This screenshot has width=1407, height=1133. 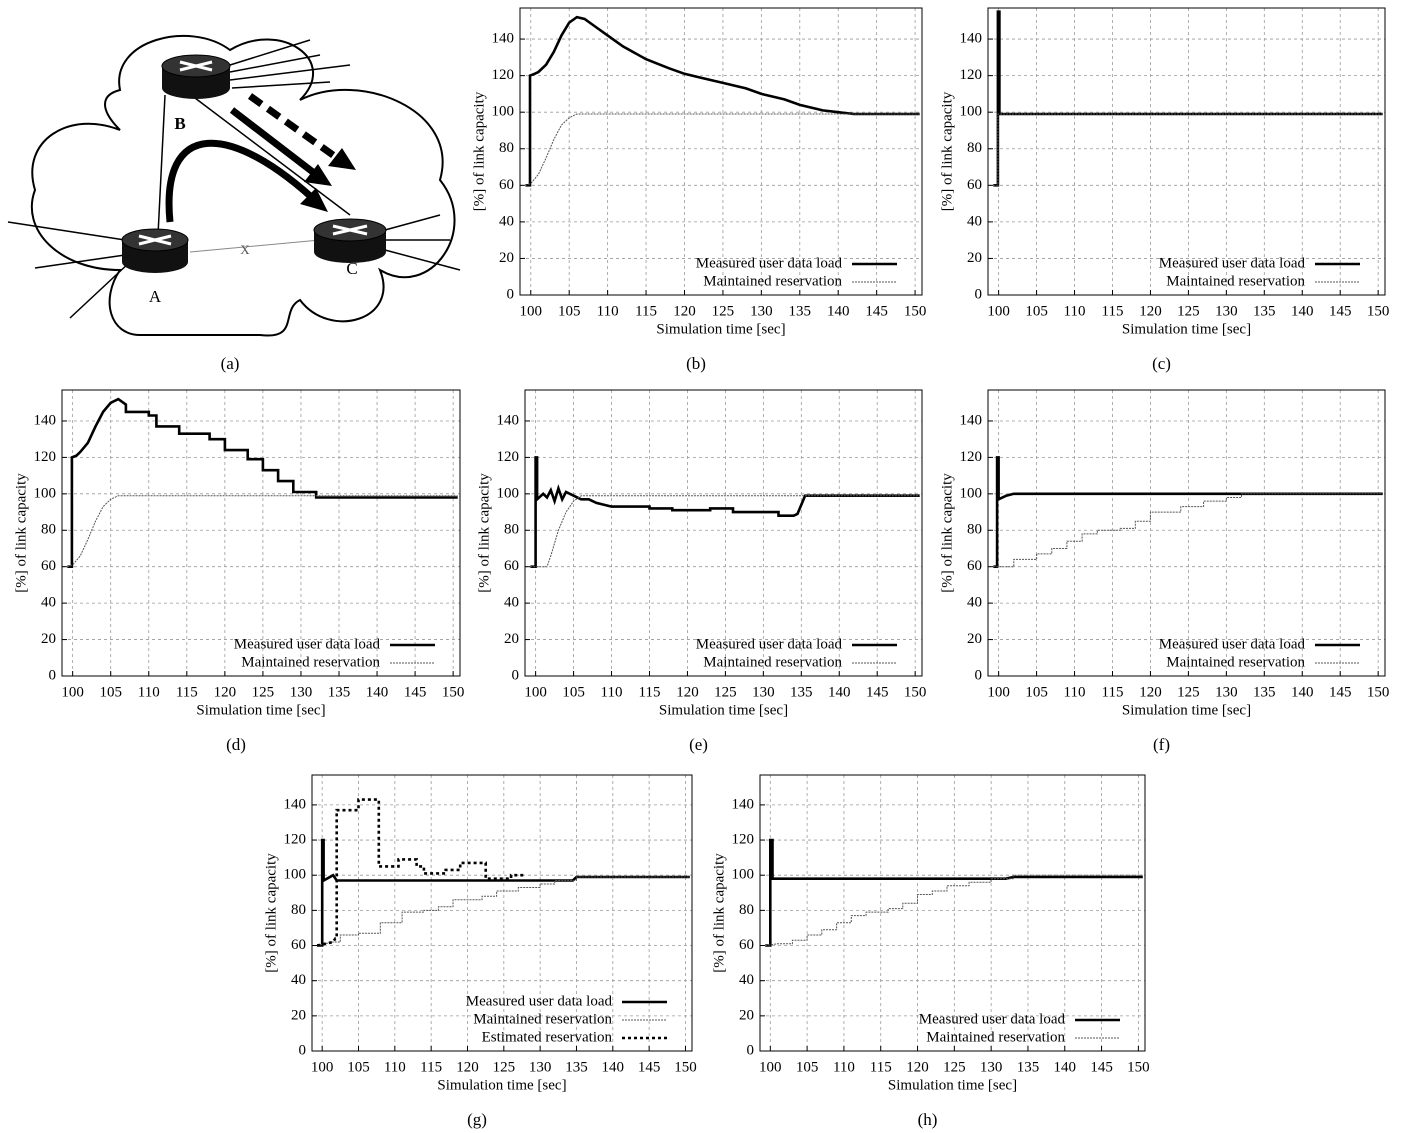 What do you see at coordinates (245, 249) in the screenshot?
I see `link-label: X` at bounding box center [245, 249].